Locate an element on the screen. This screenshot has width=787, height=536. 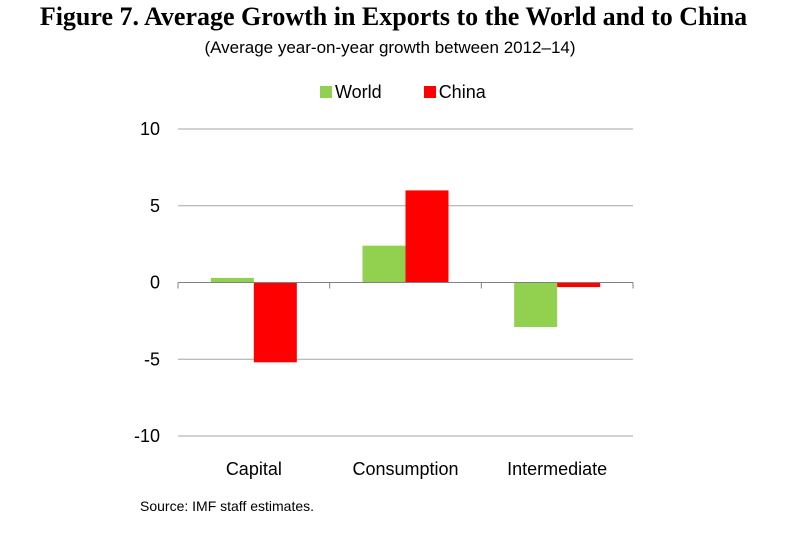
bar-world-capital is located at coordinates (232, 280).